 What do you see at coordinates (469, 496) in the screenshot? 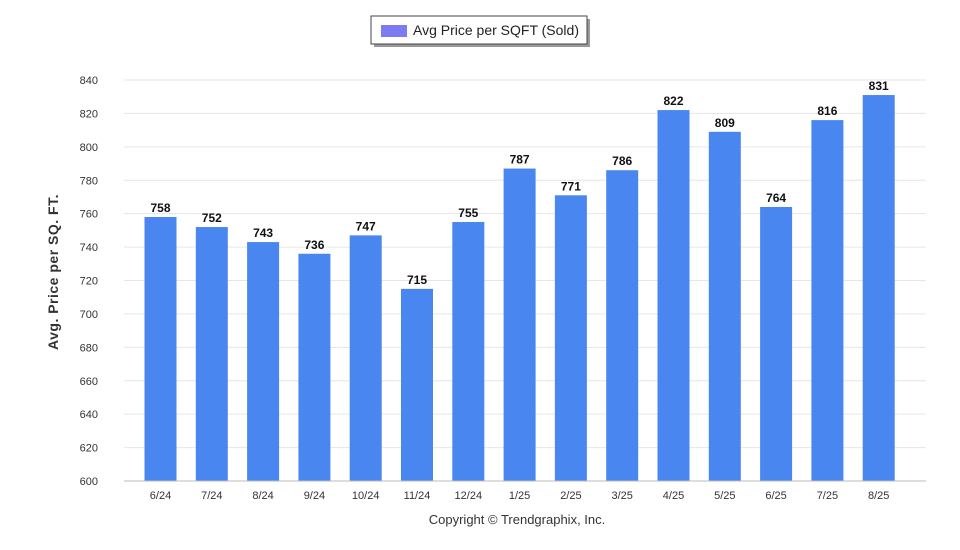
I see `x-tick-label: 12/24` at bounding box center [469, 496].